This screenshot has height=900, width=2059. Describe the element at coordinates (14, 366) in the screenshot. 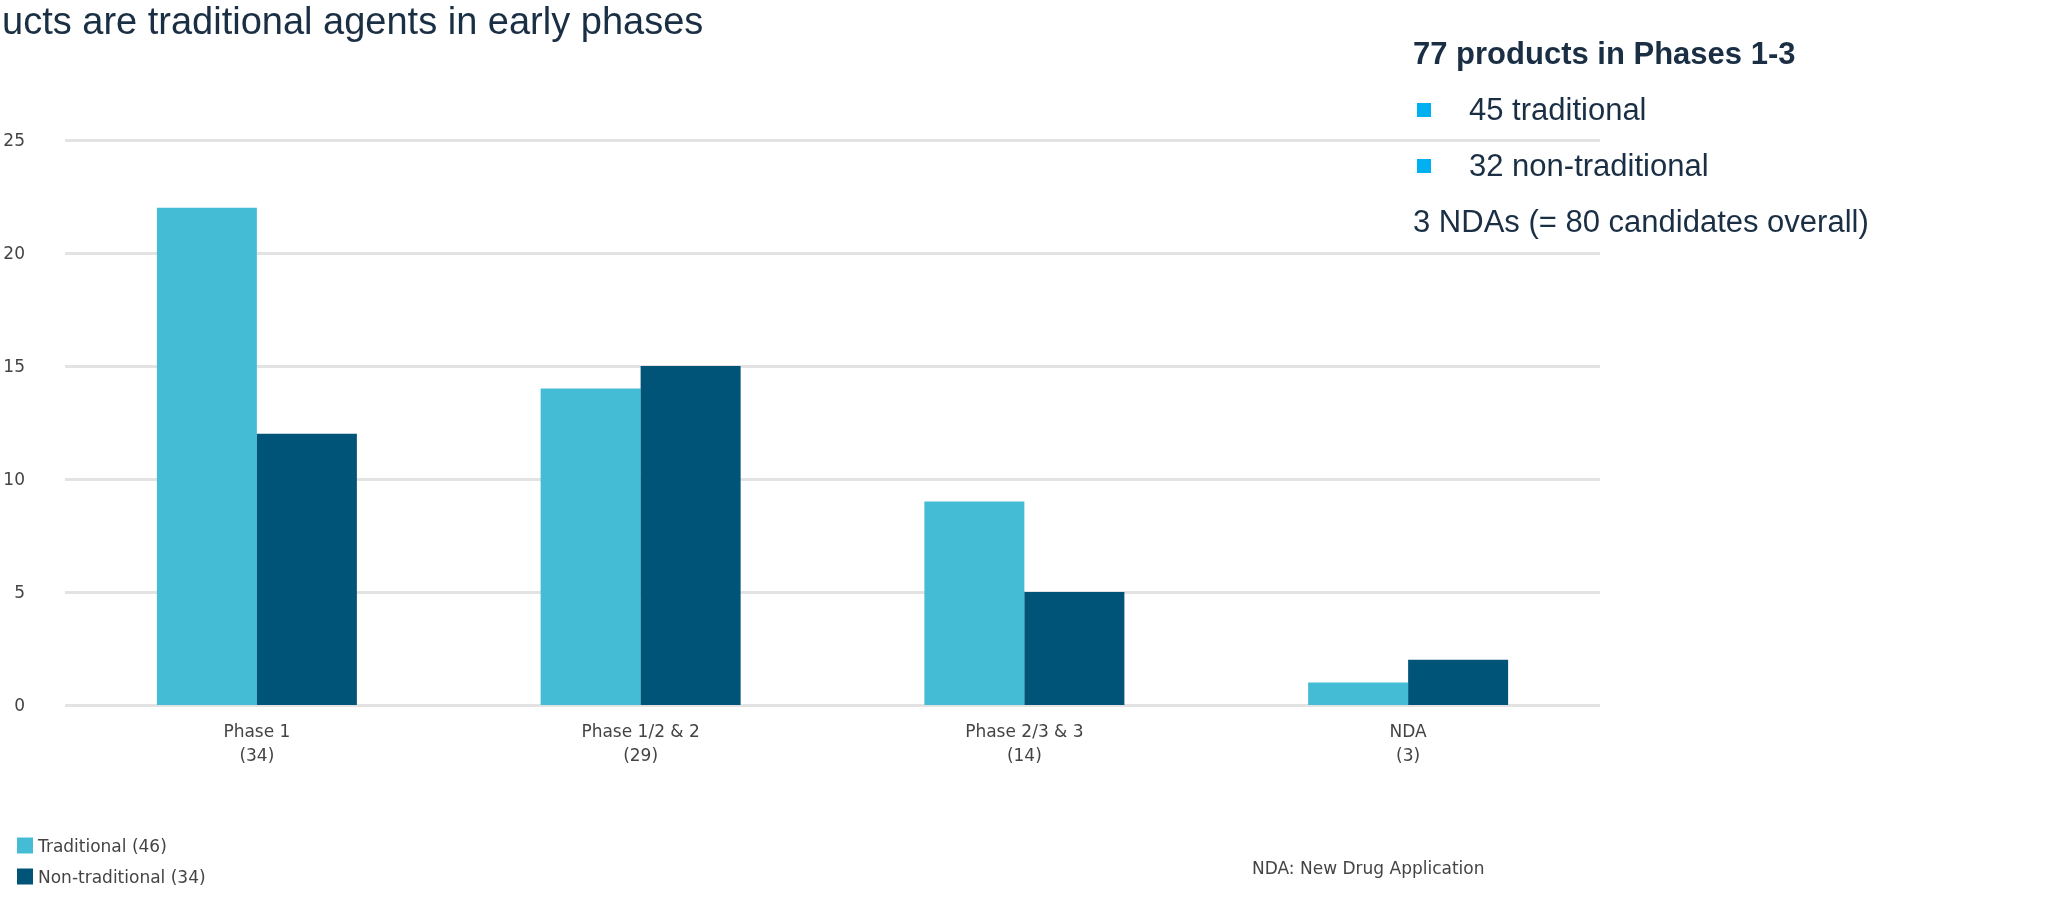

I see `y-tick-label: 15` at that location.